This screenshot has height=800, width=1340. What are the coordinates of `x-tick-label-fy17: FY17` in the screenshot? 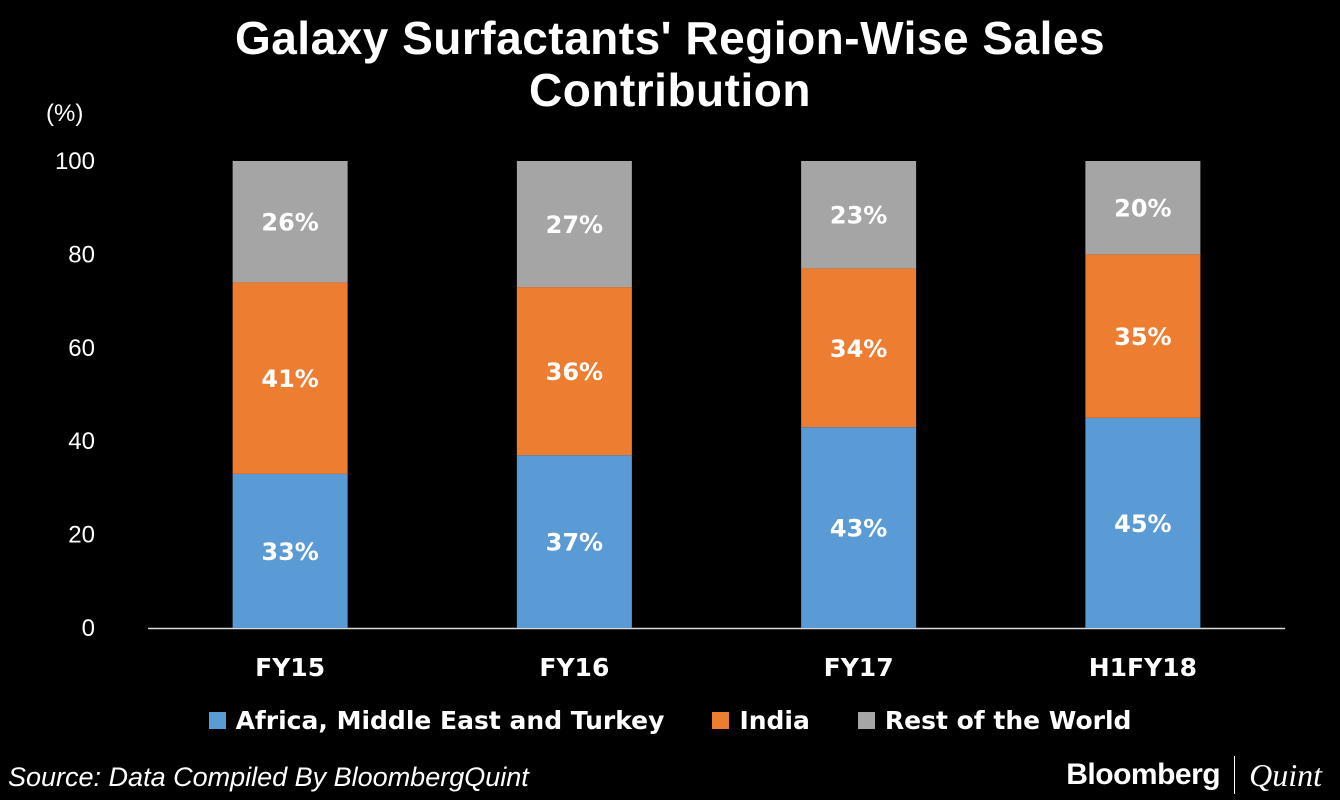 It's located at (859, 667).